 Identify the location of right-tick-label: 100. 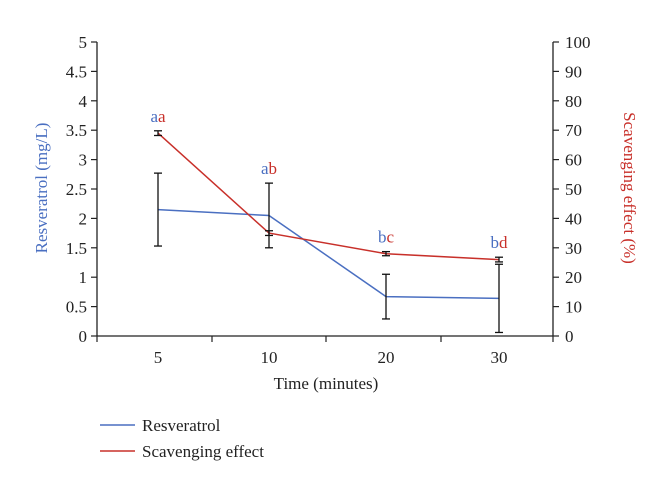
(578, 42).